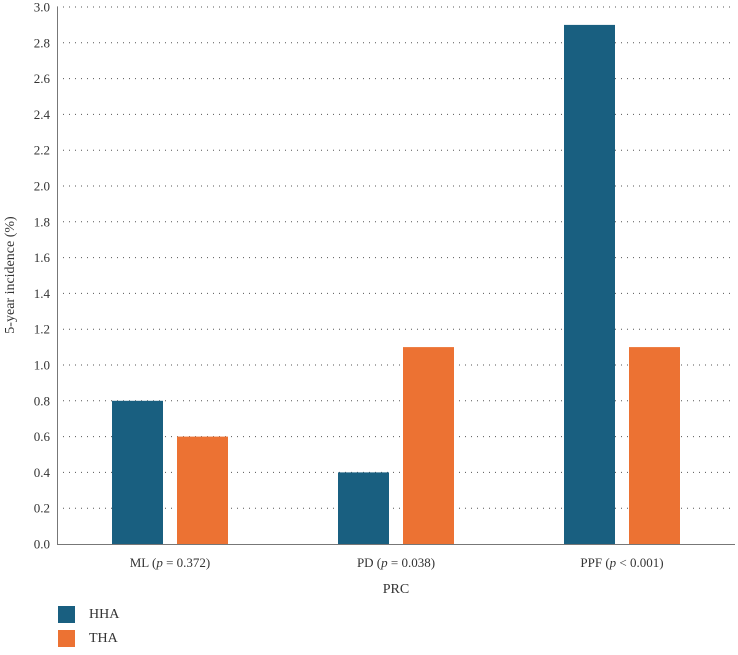 This screenshot has width=738, height=655. What do you see at coordinates (42, 257) in the screenshot?
I see `y-tick-label: 1.6` at bounding box center [42, 257].